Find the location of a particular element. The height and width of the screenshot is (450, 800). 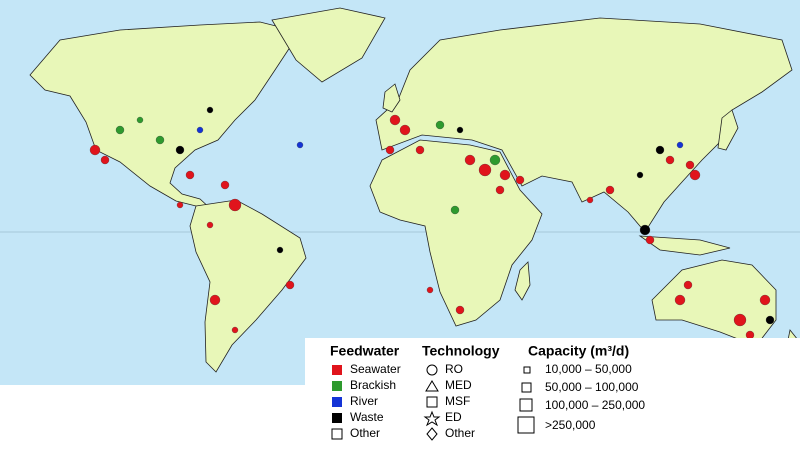

japan is located at coordinates (728, 130).